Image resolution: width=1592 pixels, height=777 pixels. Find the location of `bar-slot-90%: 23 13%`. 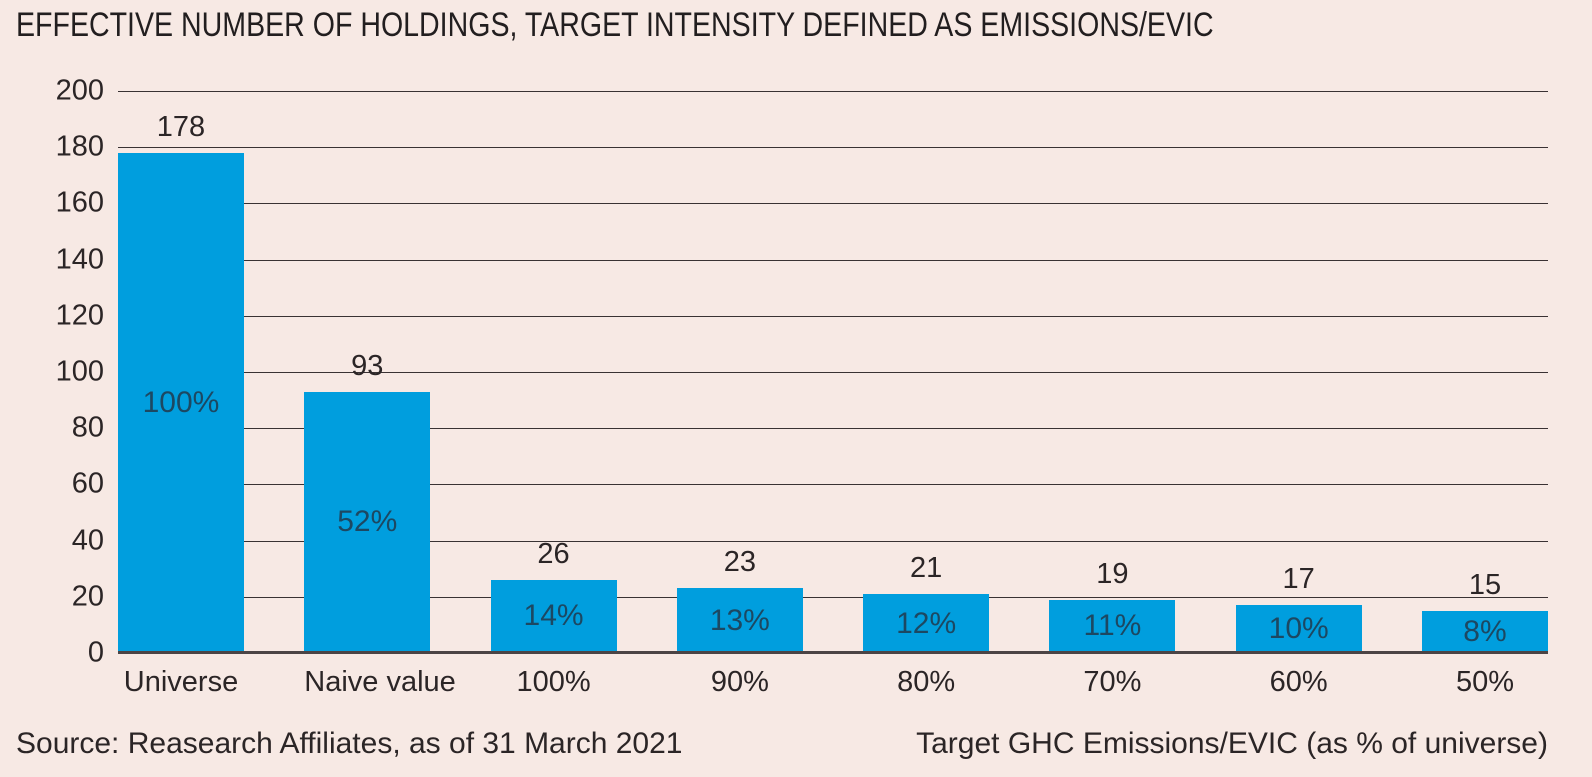

bar-slot-90%: 23 13% is located at coordinates (739, 372).